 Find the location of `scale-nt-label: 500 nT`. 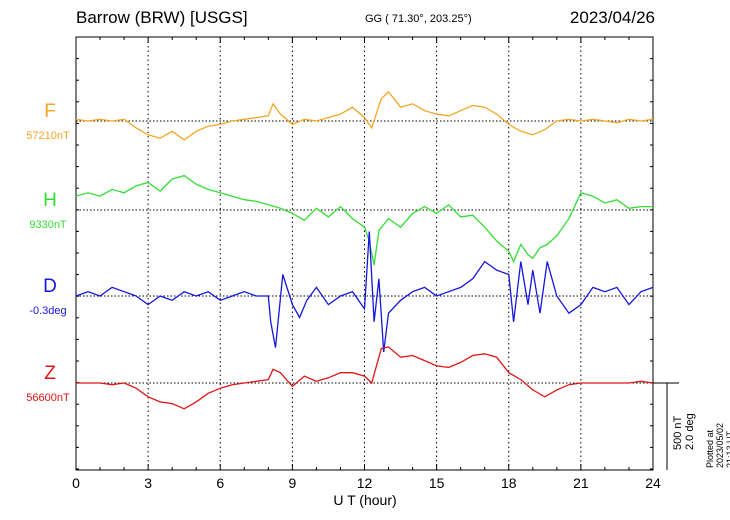

scale-nt-label: 500 nT is located at coordinates (678, 432).